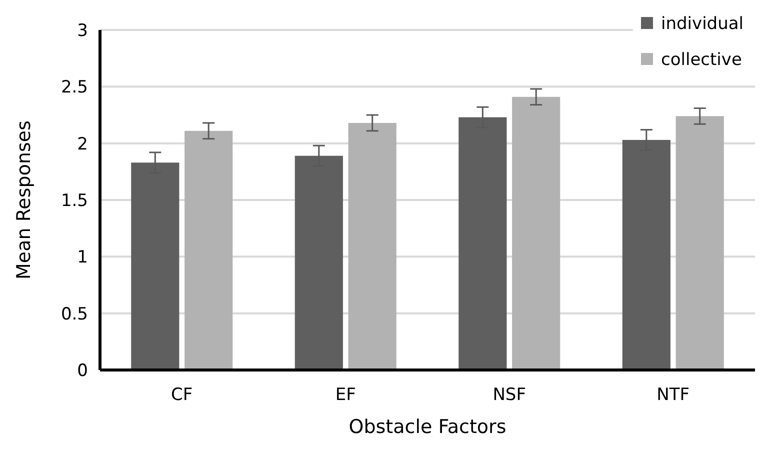  Describe the element at coordinates (673, 395) in the screenshot. I see `x-tick-label: NTF` at that location.